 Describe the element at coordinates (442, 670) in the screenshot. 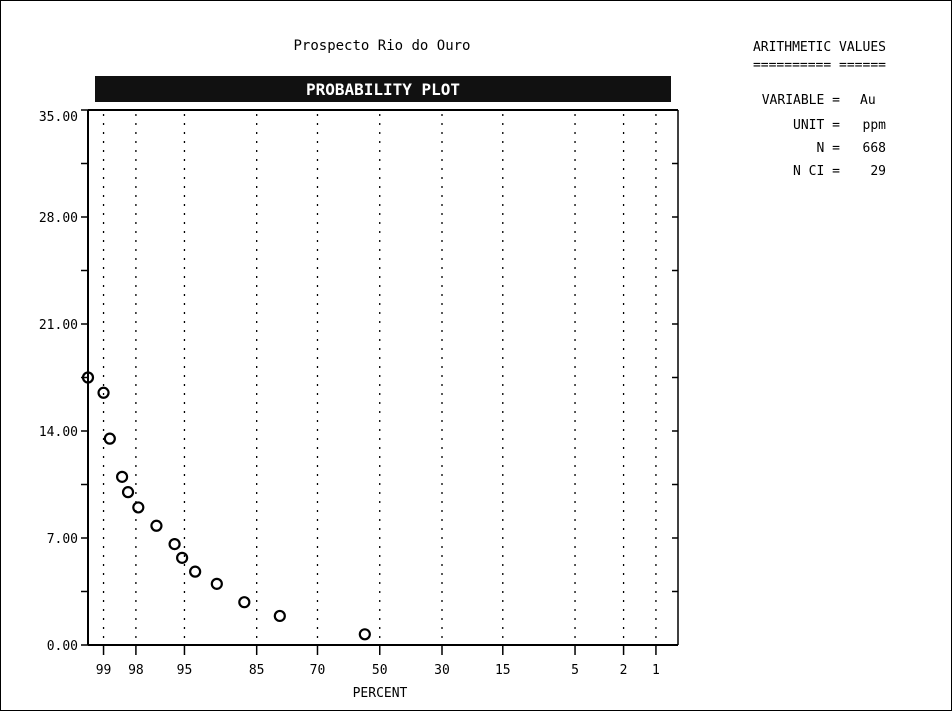

I see `x-tick-label: 30` at that location.